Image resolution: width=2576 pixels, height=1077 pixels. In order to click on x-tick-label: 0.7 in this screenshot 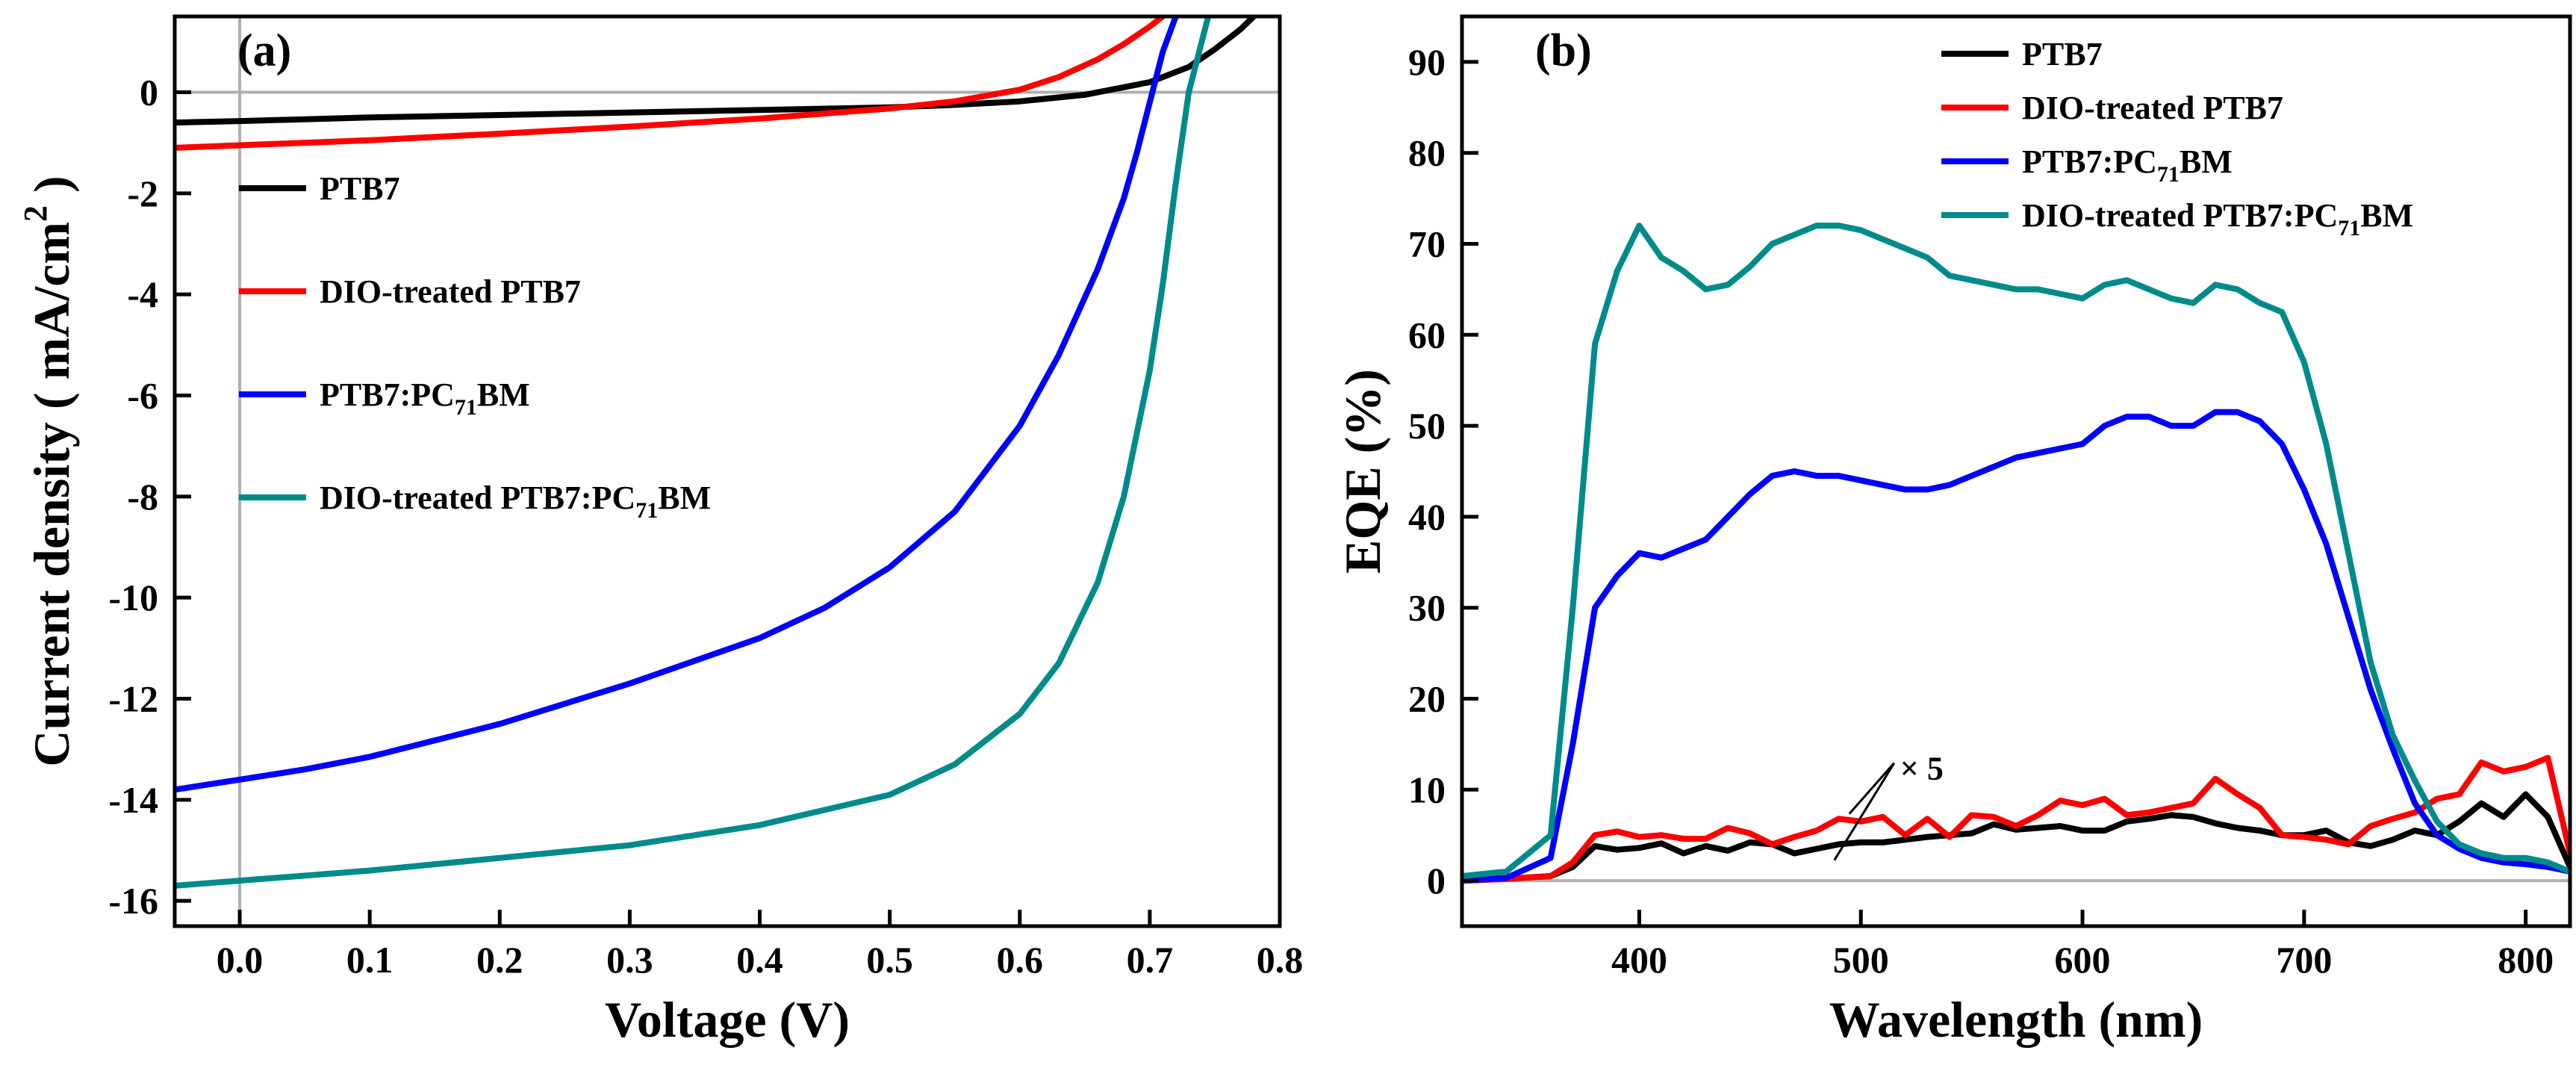, I will do `click(1150, 960)`.